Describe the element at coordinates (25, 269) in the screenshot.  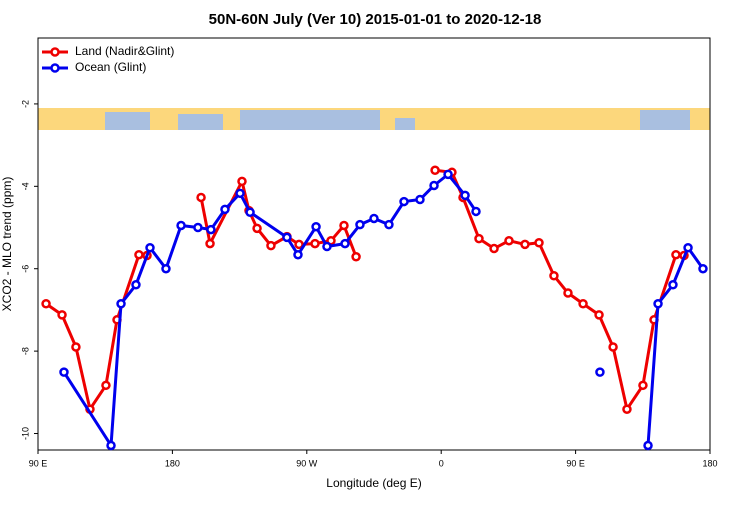
I see `y-tick-label: -6` at that location.